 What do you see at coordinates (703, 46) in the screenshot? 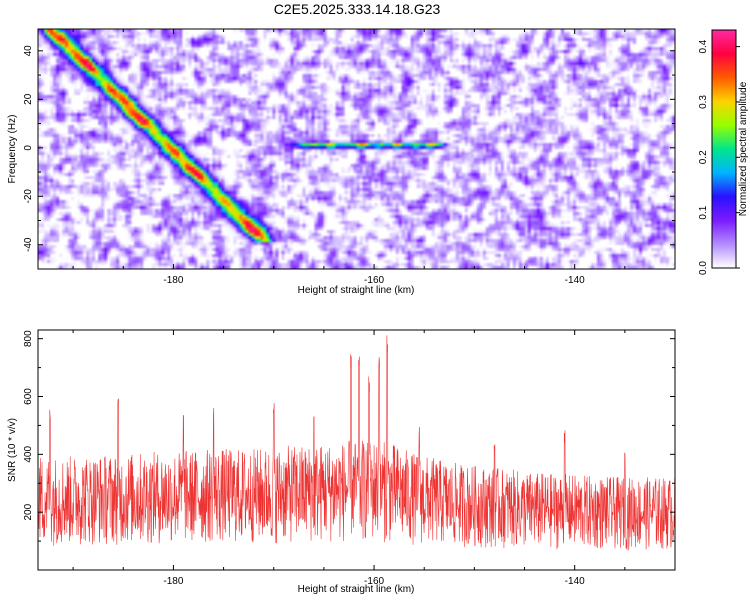
I see `colorbar-tick-label: 0.4` at bounding box center [703, 46].